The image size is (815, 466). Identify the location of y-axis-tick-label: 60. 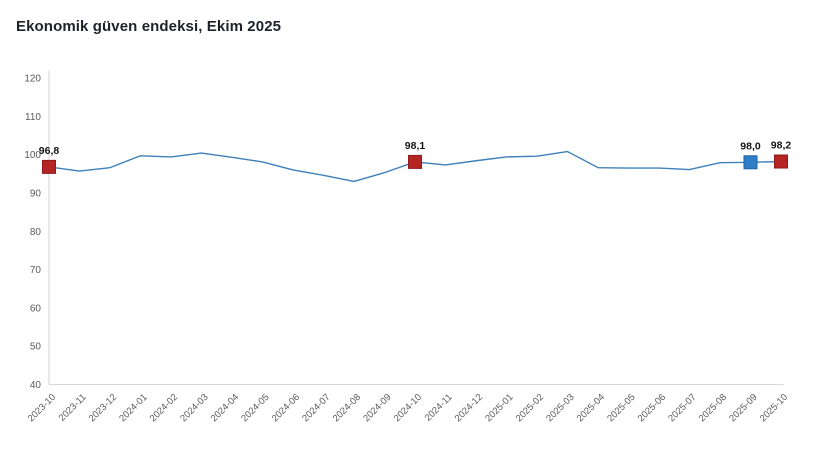
(36, 308).